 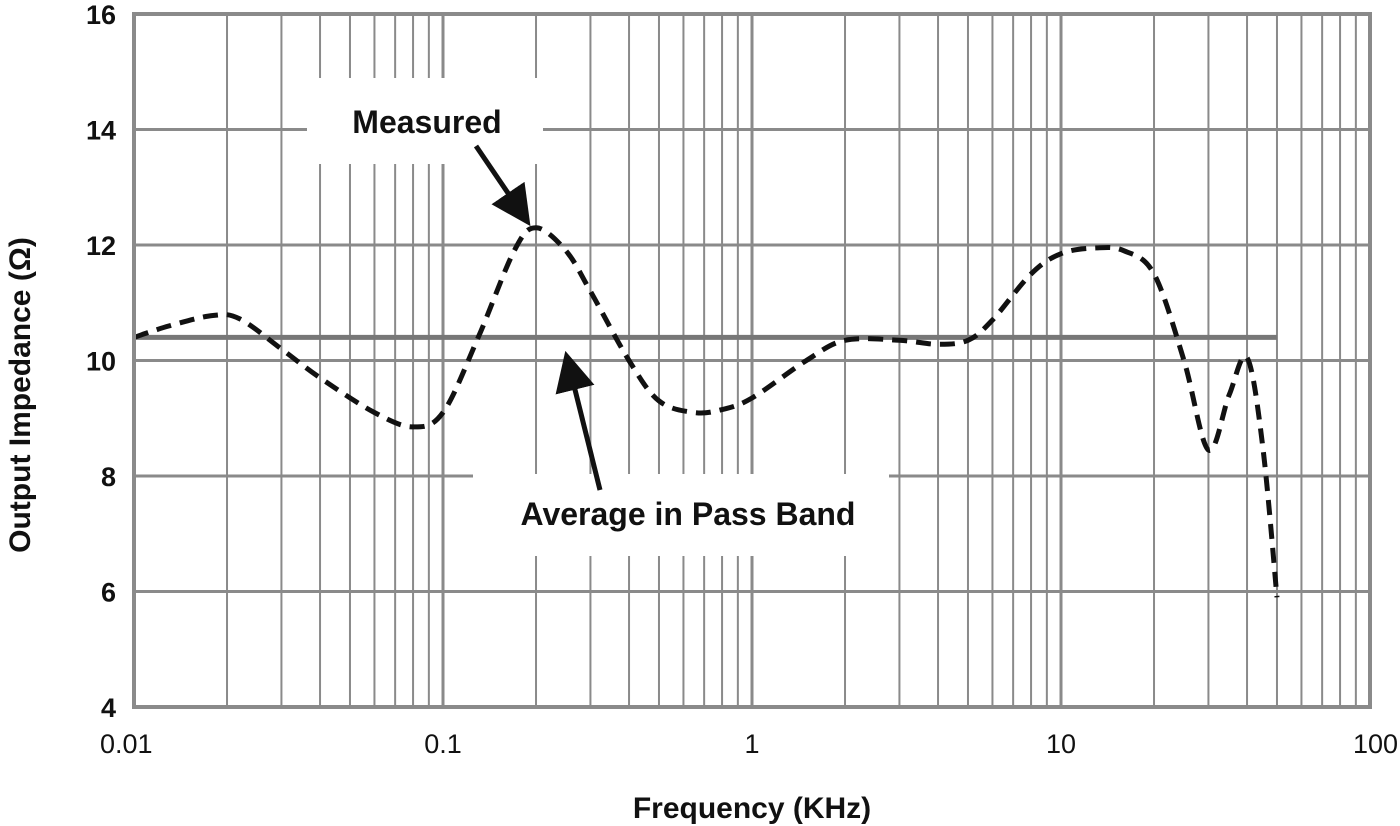 What do you see at coordinates (752, 808) in the screenshot?
I see `x-axis-title: Frequency (KHz)` at bounding box center [752, 808].